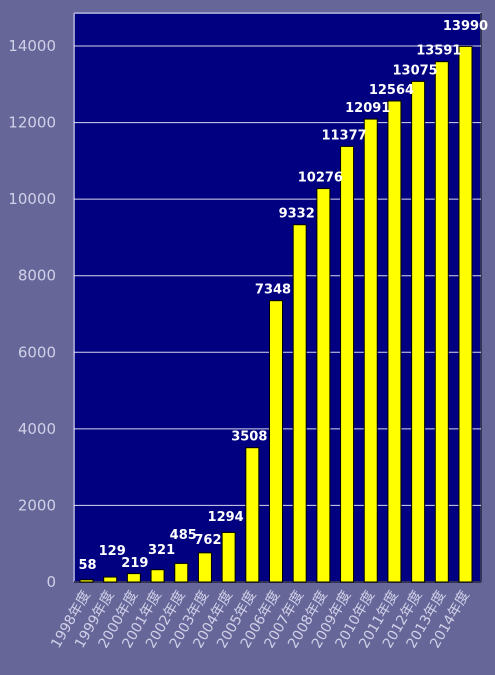  I want to click on y-tick-label: 4000, so click(37, 429).